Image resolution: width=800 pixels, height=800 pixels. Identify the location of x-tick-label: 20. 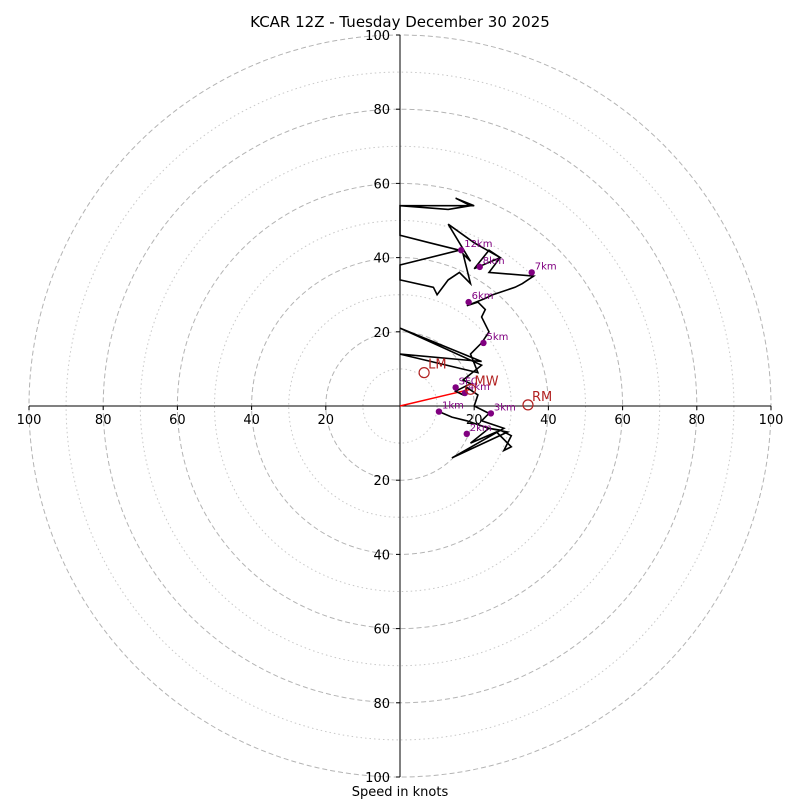
(326, 420).